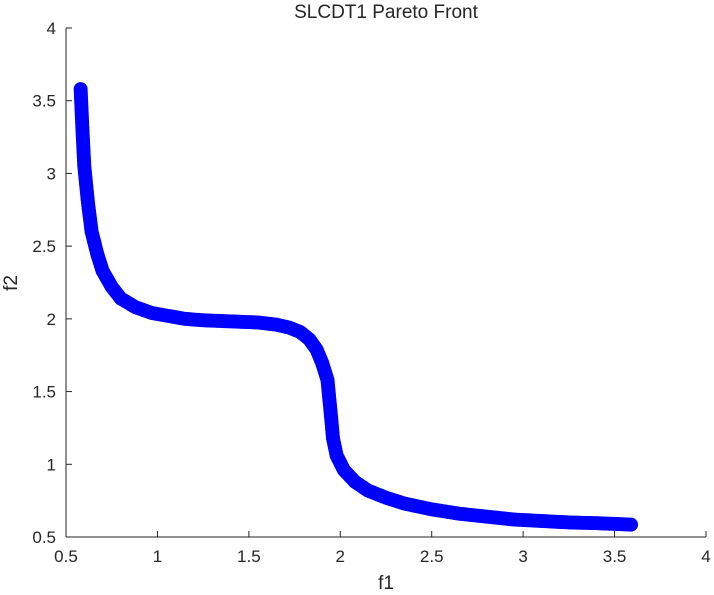  I want to click on y-tick-label: 3.5, so click(44, 101).